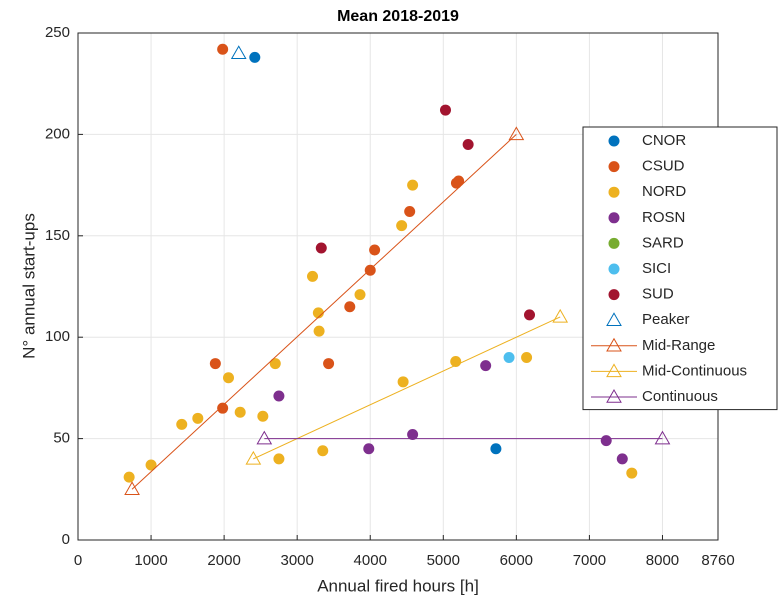 Image resolution: width=778 pixels, height=598 pixels. Describe the element at coordinates (28, 286) in the screenshot. I see `y-axis-label: N° annual start-ups` at that location.